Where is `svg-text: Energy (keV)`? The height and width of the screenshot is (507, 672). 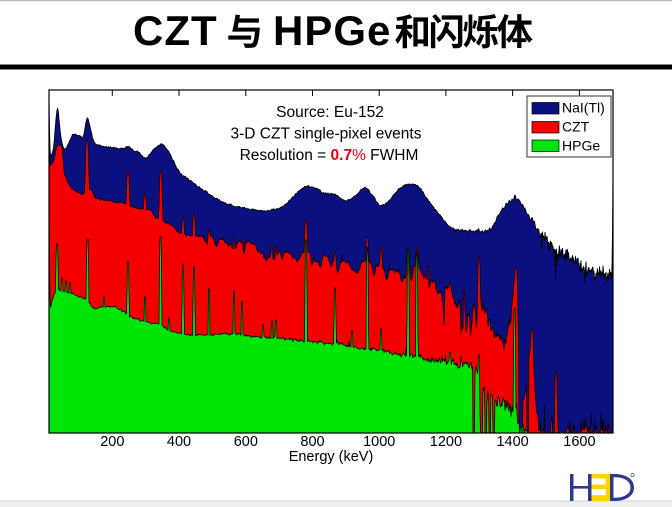 svg-text: Energy (keV) is located at coordinates (331, 457).